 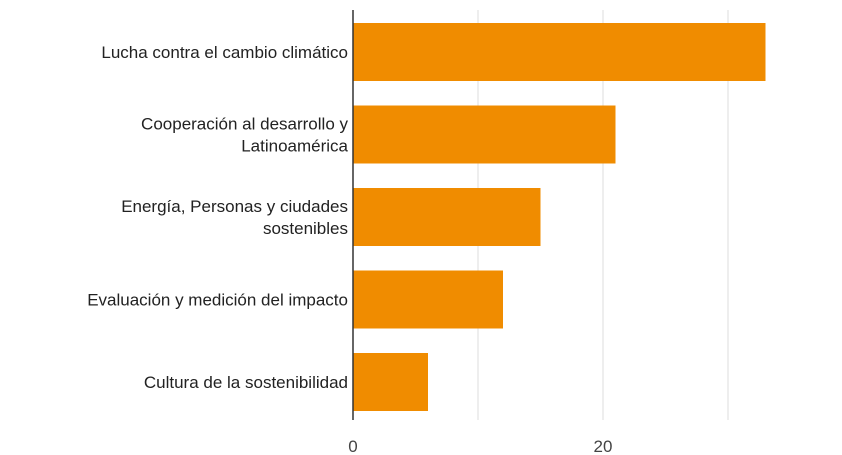 I want to click on category-label-0-line-0: Lucha contra el cambio climático, so click(x=224, y=52).